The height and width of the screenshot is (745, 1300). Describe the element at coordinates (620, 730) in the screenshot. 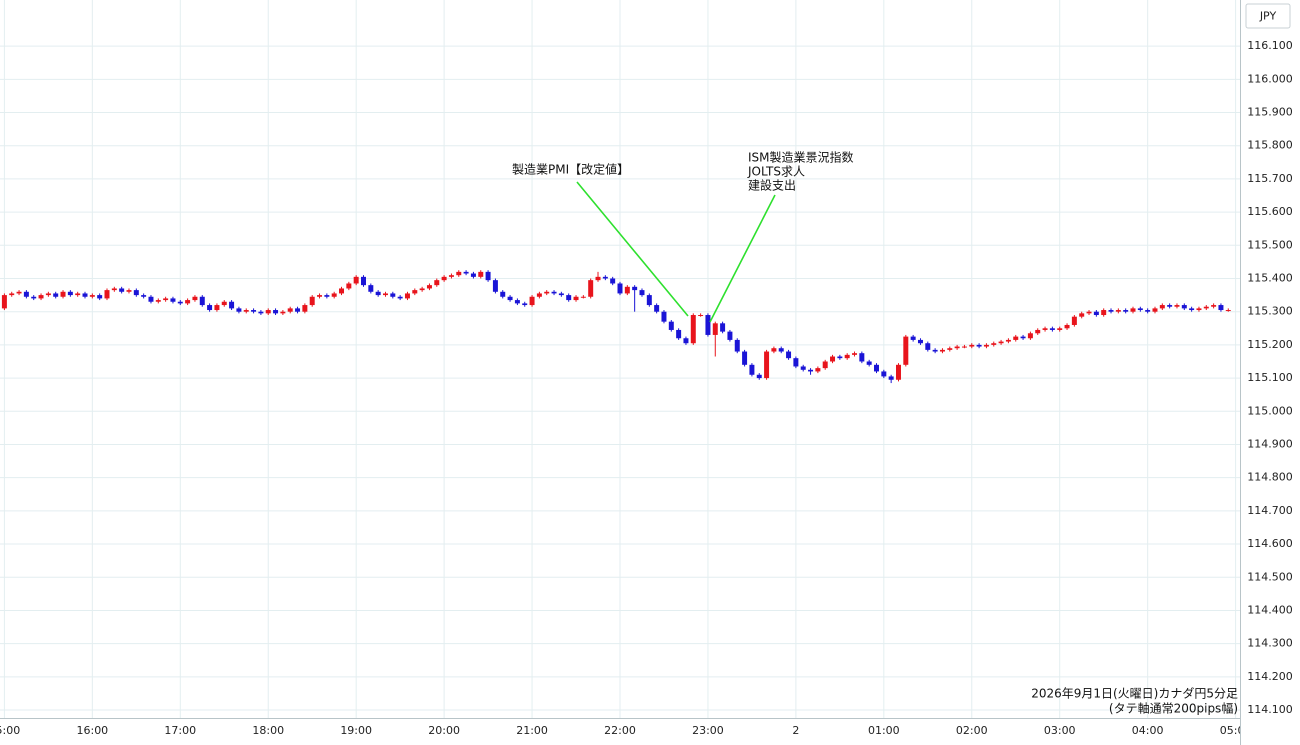

I see `x-tick-label: 22:00` at that location.